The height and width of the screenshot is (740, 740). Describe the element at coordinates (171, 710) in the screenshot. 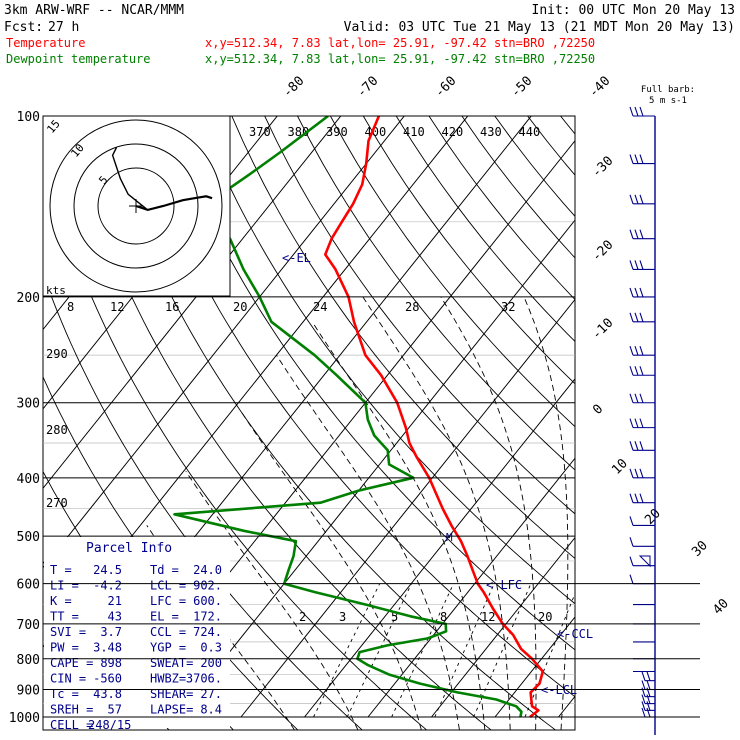

I see `parcel-cell-r9c2: LAPSE=` at that location.